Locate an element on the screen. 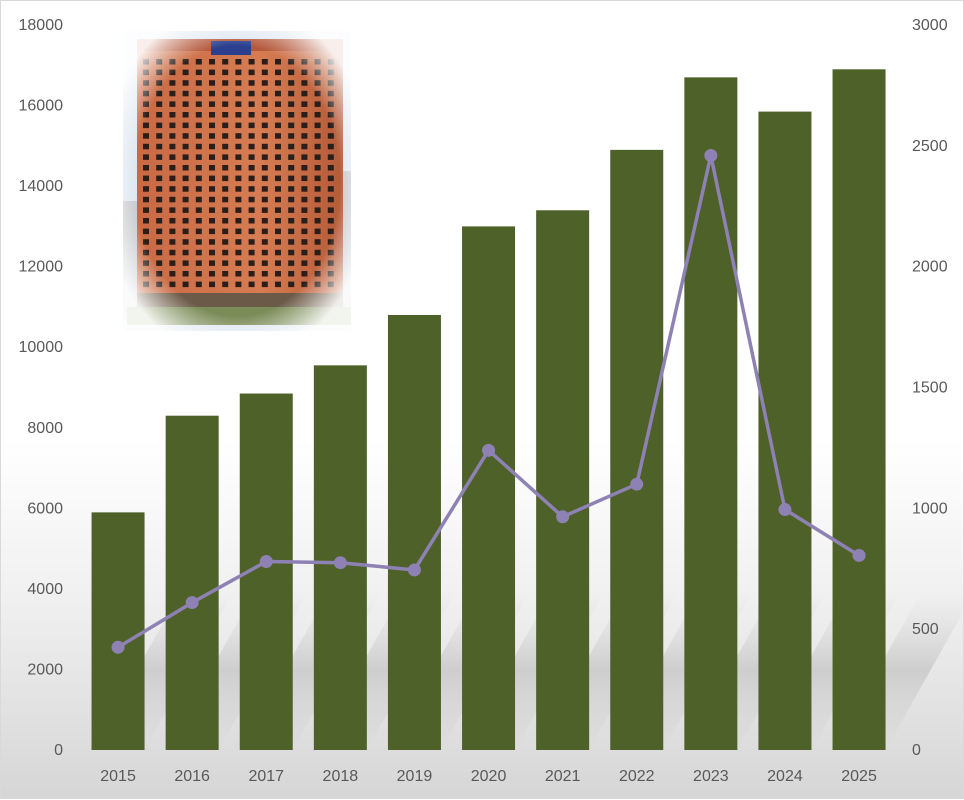 The height and width of the screenshot is (800, 964). left-tick-label: 4000 is located at coordinates (45, 589).